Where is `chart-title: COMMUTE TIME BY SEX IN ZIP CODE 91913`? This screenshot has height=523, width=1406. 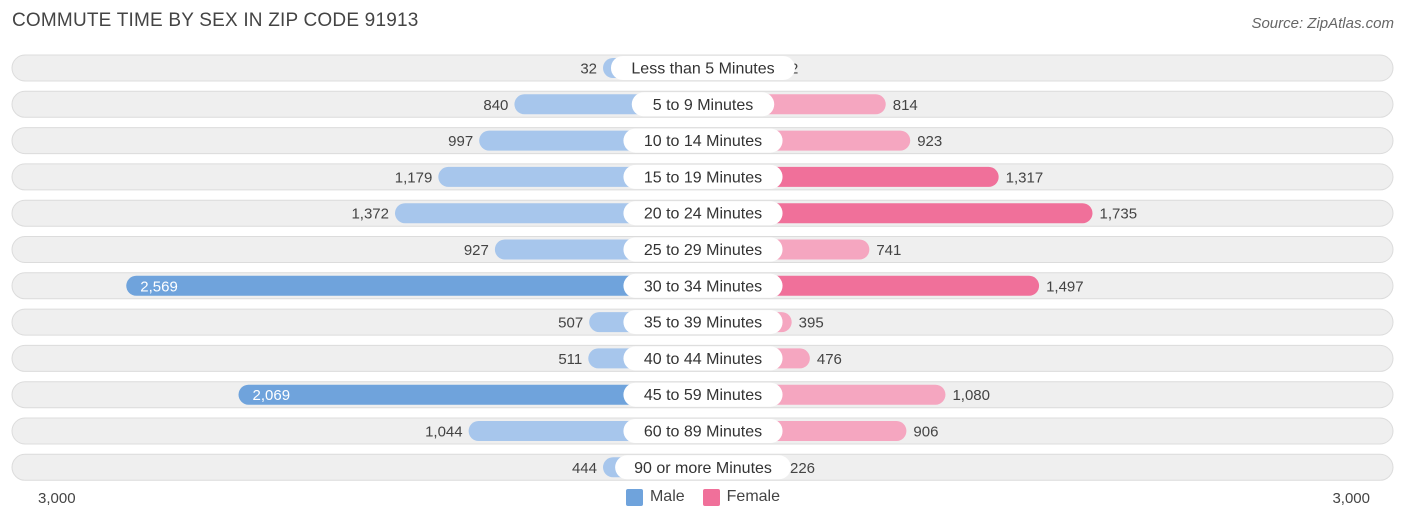
chart-title: COMMUTE TIME BY SEX IN ZIP CODE 91913 is located at coordinates (215, 20).